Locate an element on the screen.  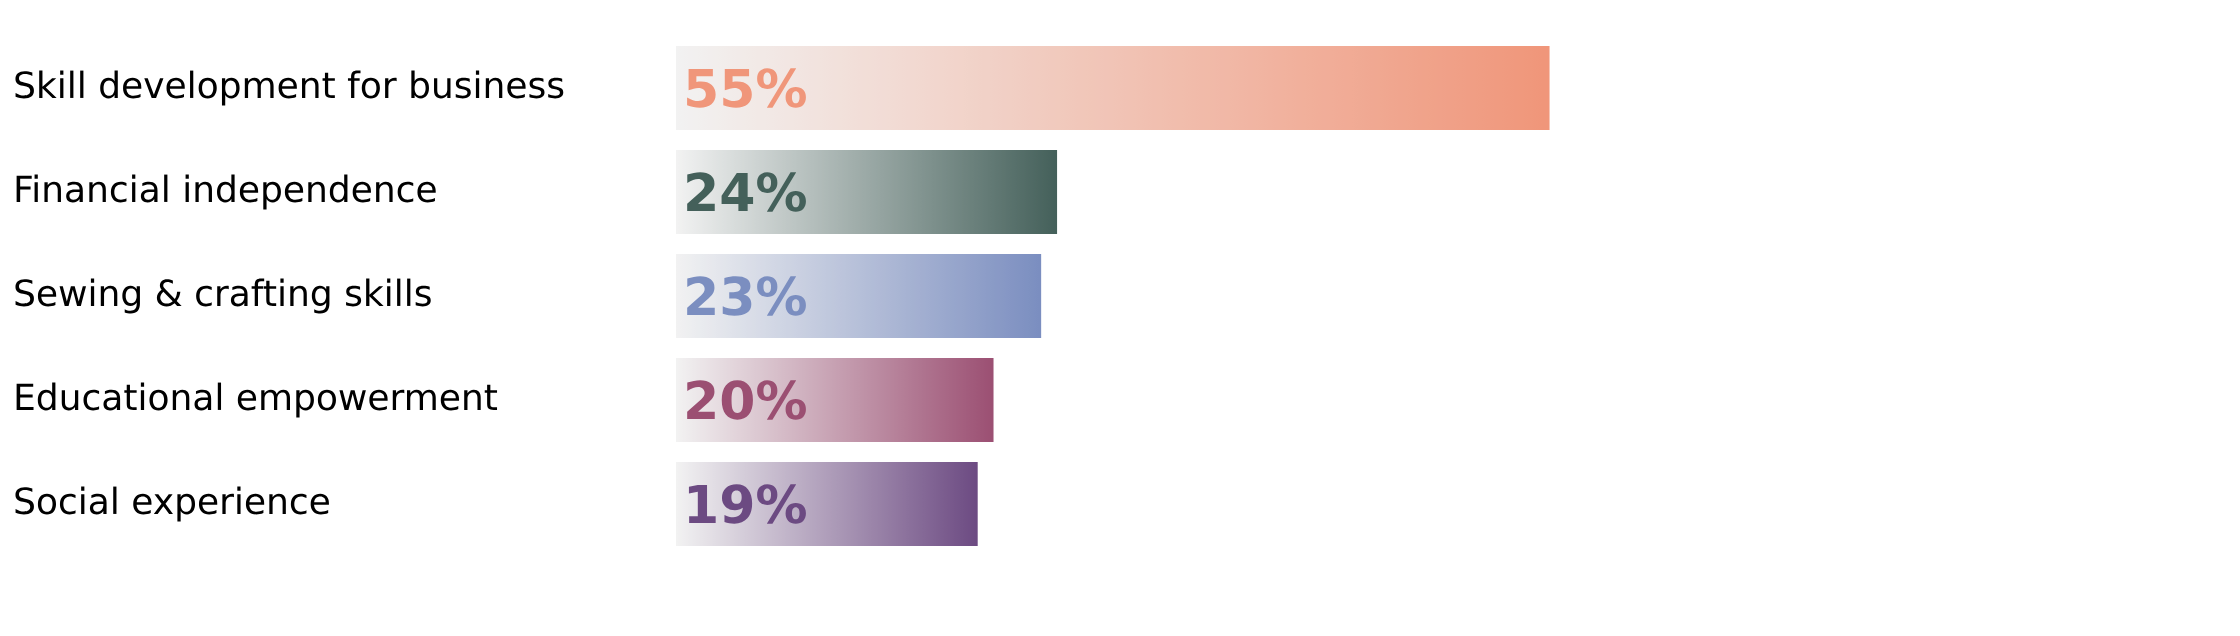
data-label: 55% is located at coordinates (746, 88).